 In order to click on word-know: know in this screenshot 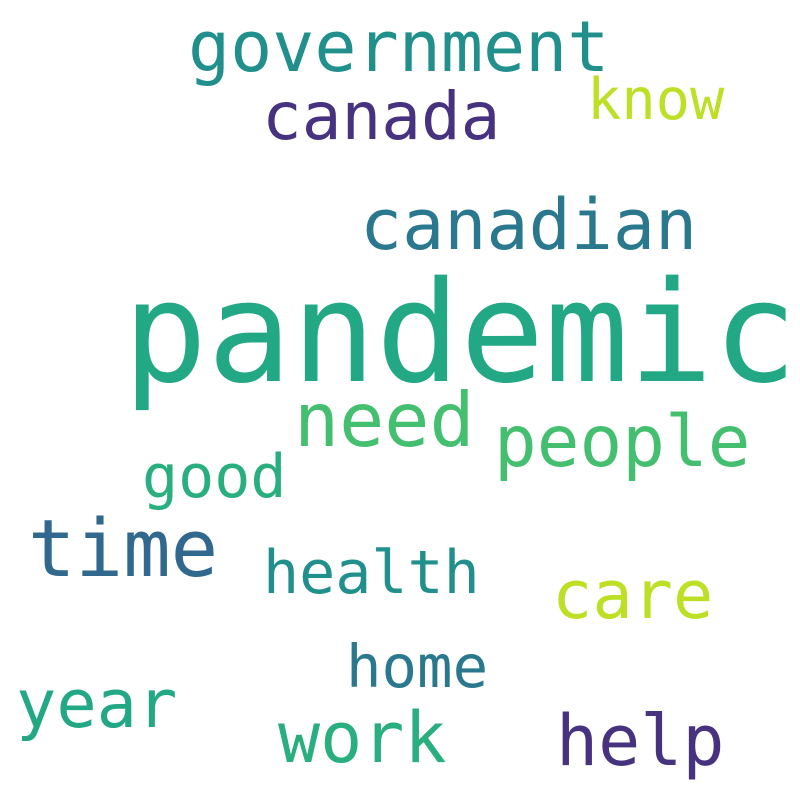, I will do `click(656, 100)`.